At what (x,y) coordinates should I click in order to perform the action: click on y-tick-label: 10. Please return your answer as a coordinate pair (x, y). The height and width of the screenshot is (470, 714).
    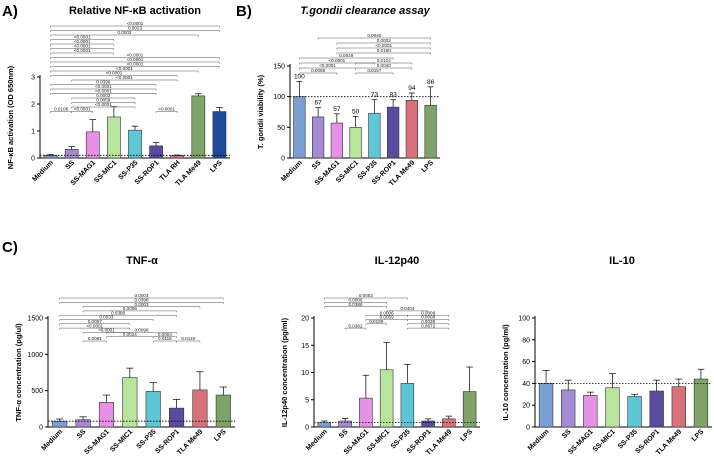
    Looking at the image, I should click on (305, 373).